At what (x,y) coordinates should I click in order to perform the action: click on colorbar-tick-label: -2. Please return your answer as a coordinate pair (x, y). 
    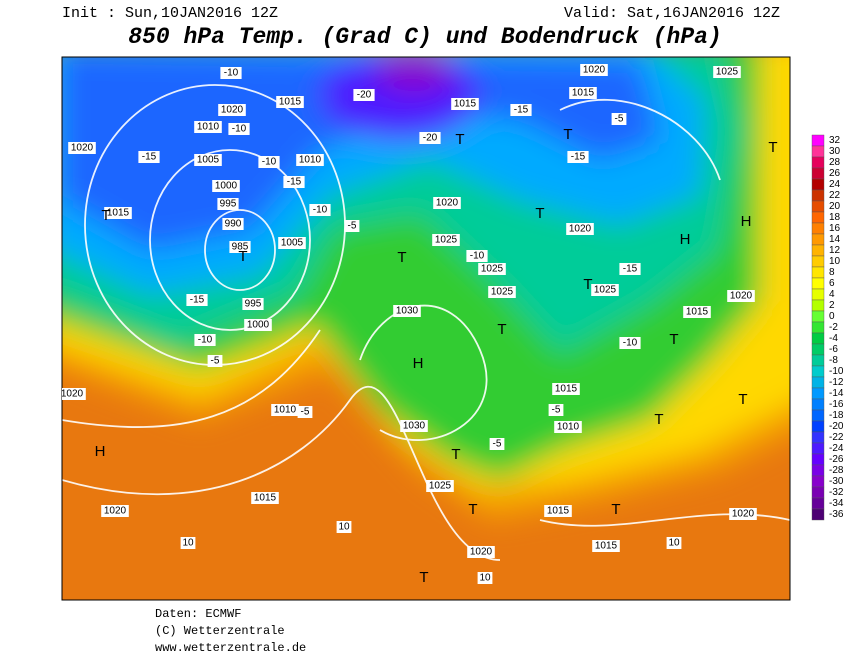
    Looking at the image, I should click on (833, 327).